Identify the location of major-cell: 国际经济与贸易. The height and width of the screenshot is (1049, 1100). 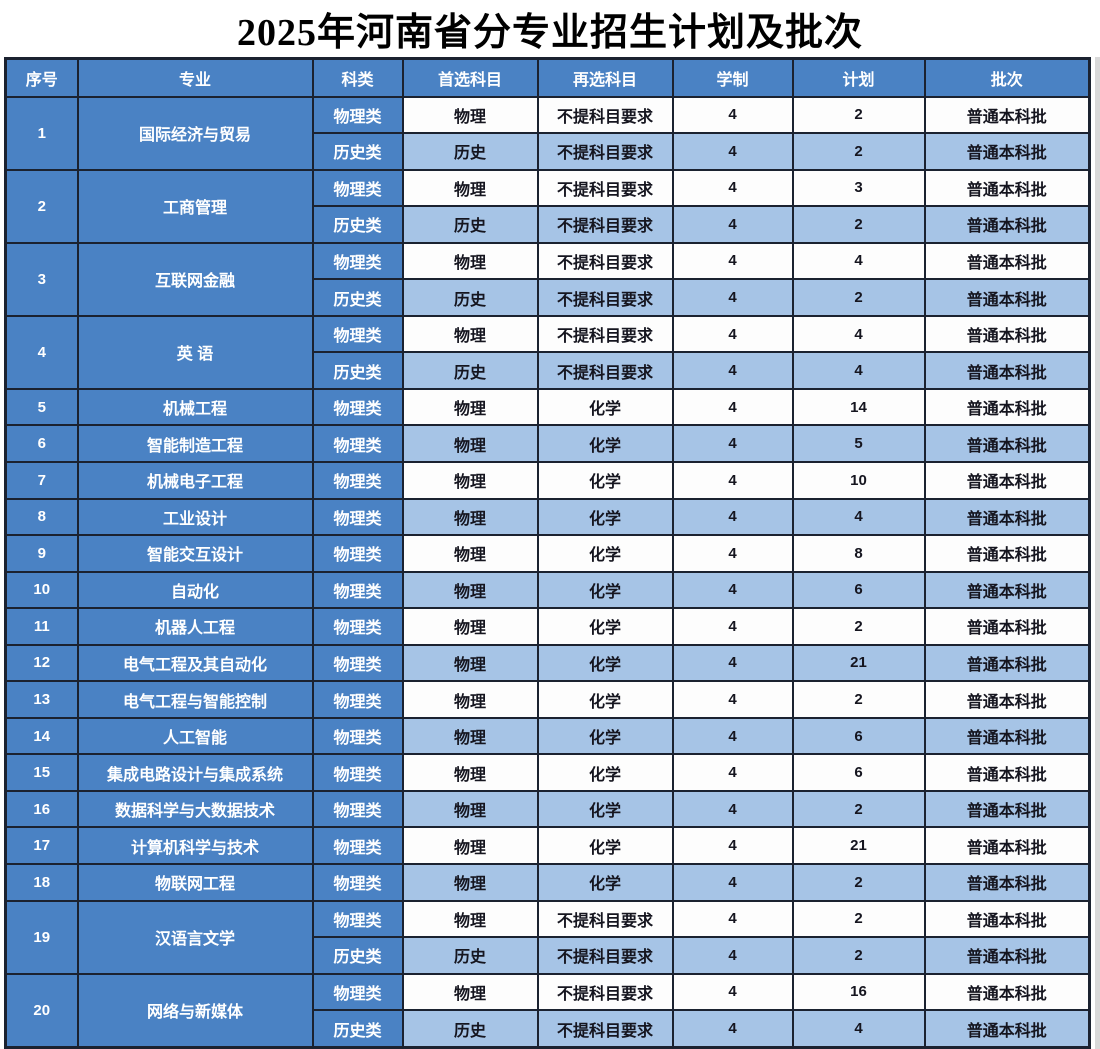
(195, 133).